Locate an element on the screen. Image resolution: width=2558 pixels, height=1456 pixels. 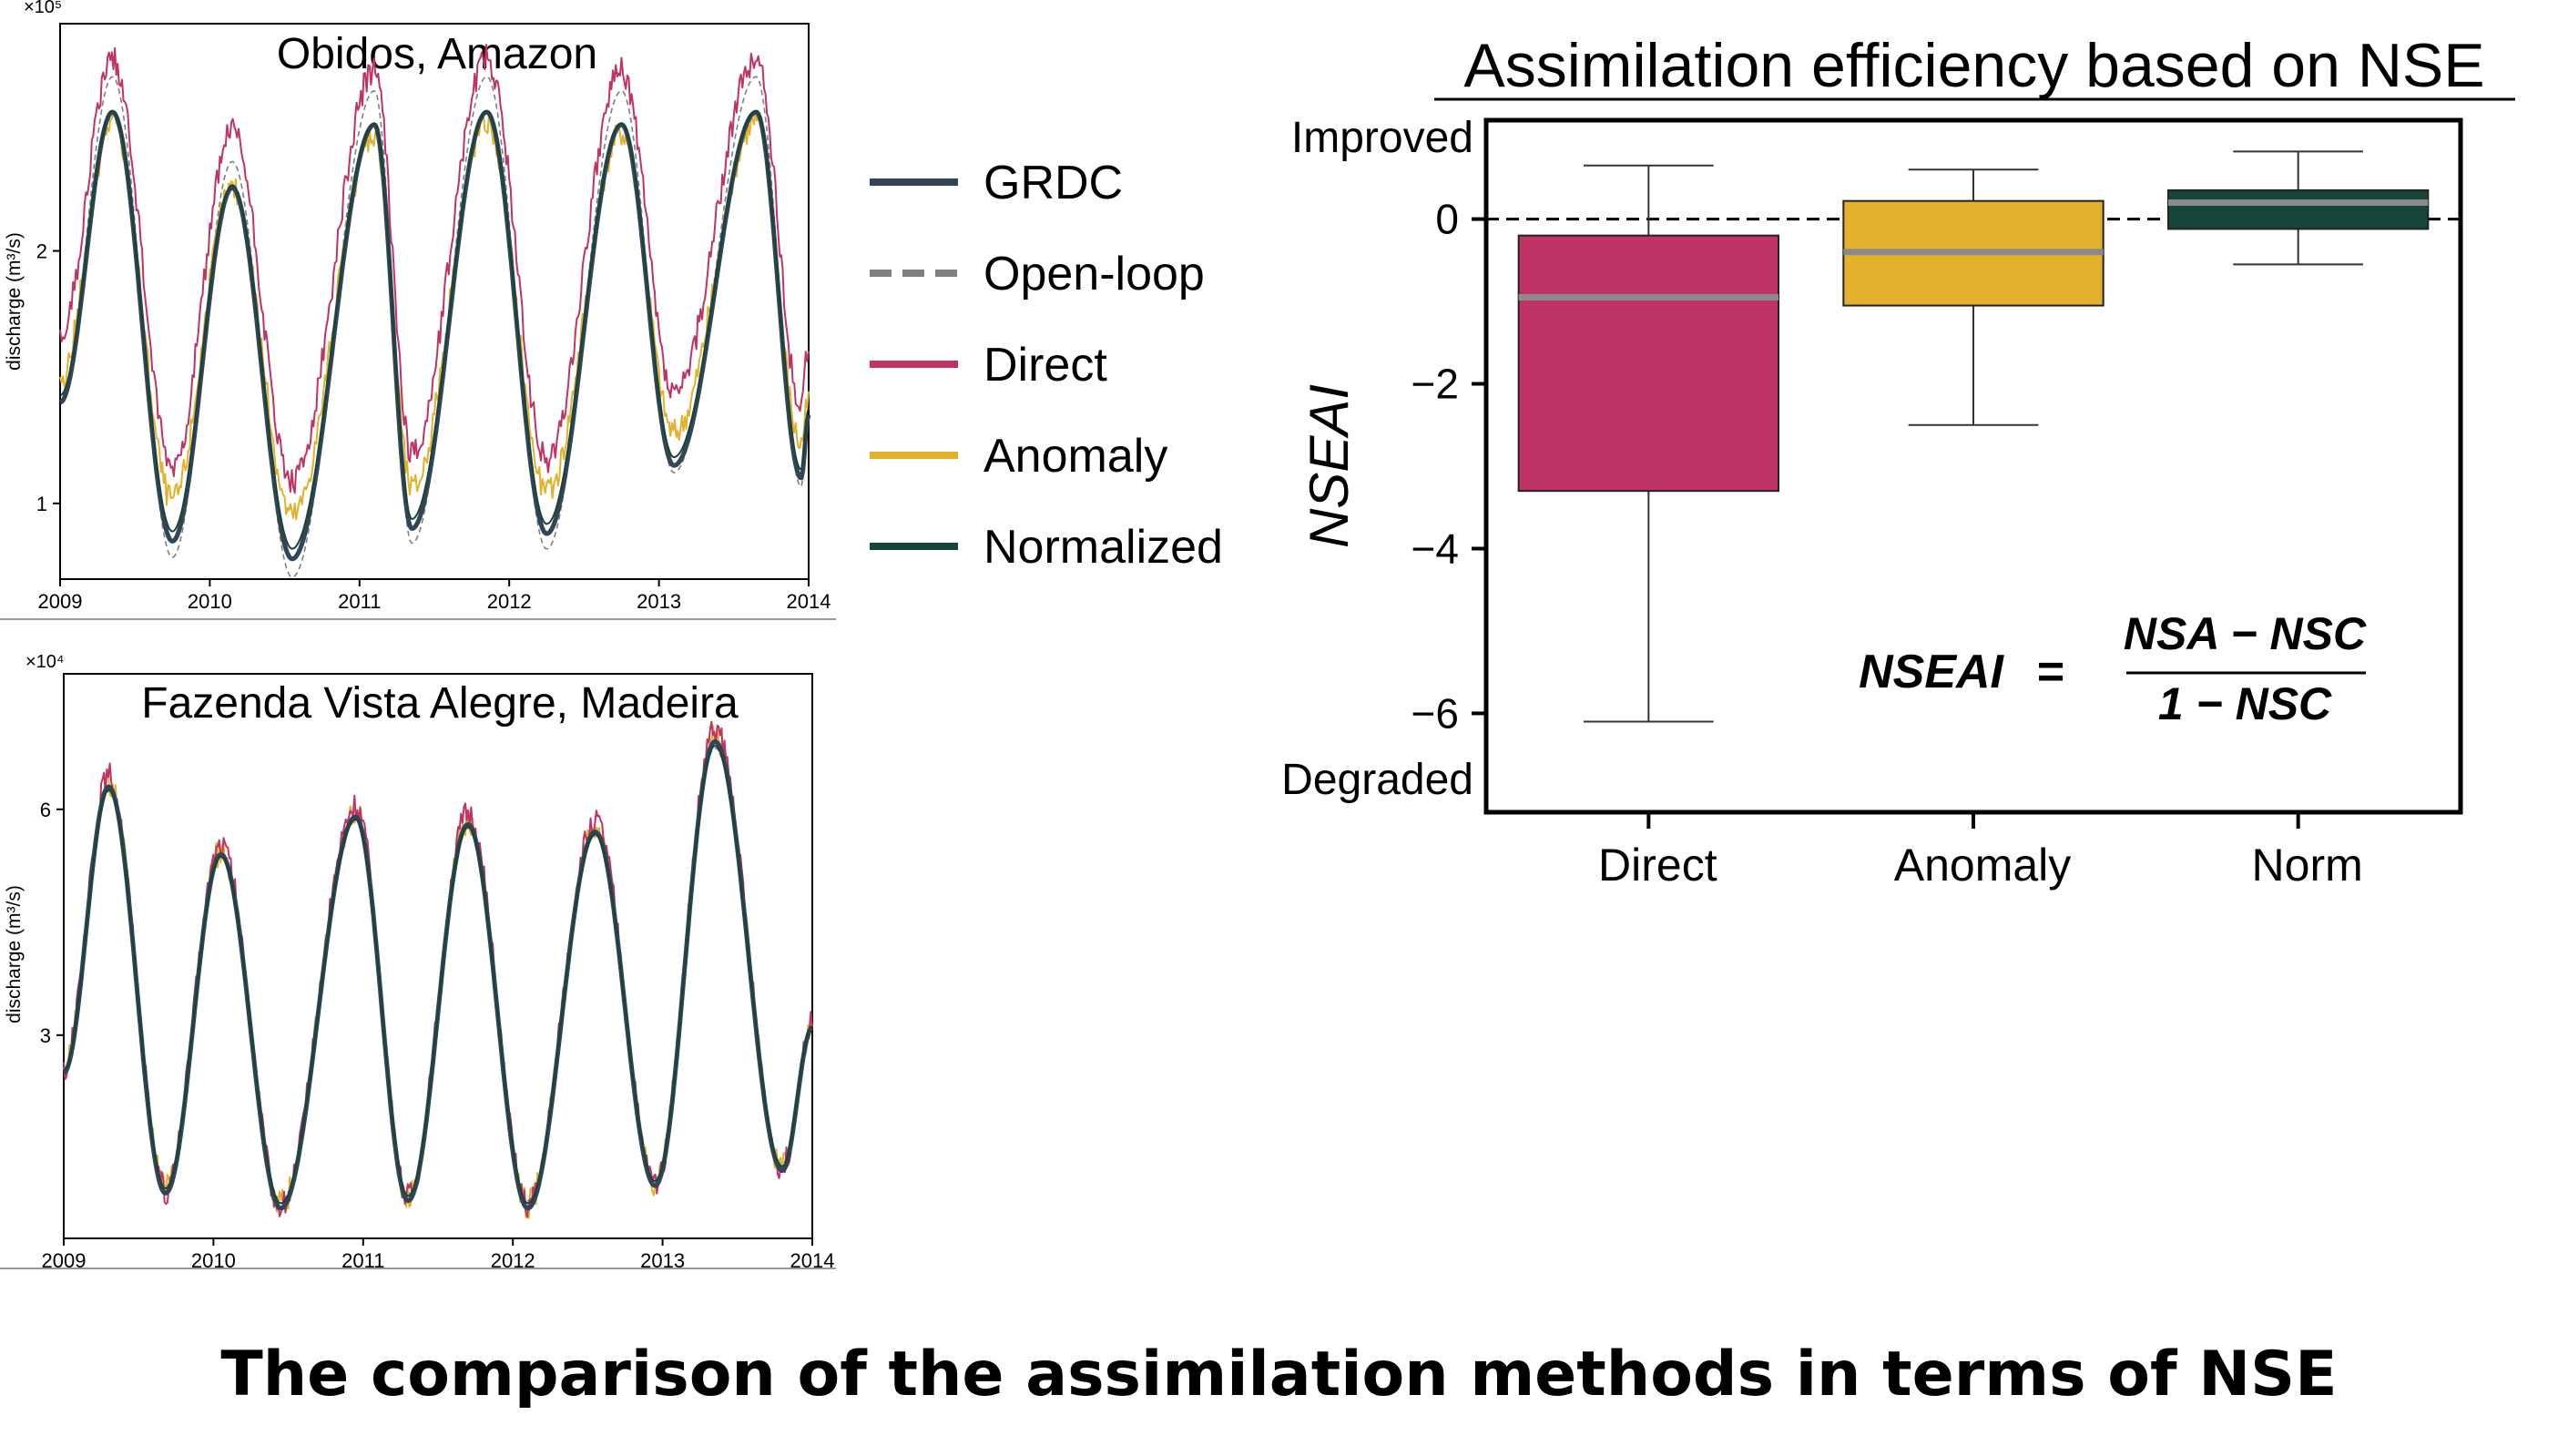
boxplot-x-tick-label: Norm is located at coordinates (2307, 865).